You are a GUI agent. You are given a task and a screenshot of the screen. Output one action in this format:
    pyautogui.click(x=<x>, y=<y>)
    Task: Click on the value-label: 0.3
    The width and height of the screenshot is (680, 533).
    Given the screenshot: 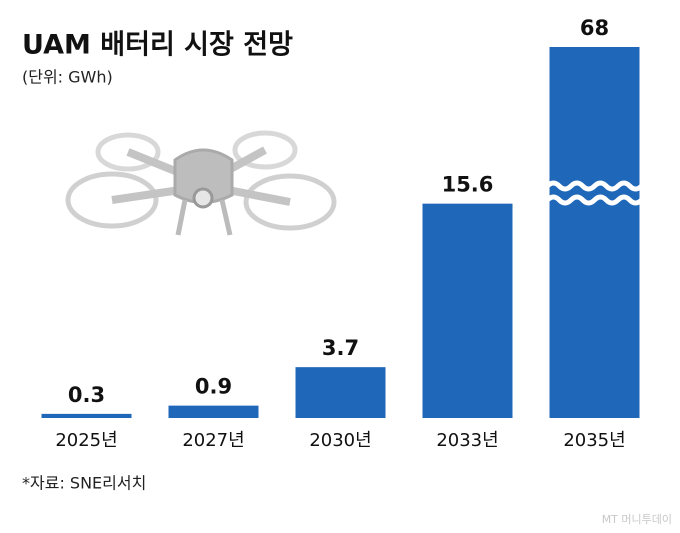 What is the action you would take?
    pyautogui.click(x=86, y=395)
    